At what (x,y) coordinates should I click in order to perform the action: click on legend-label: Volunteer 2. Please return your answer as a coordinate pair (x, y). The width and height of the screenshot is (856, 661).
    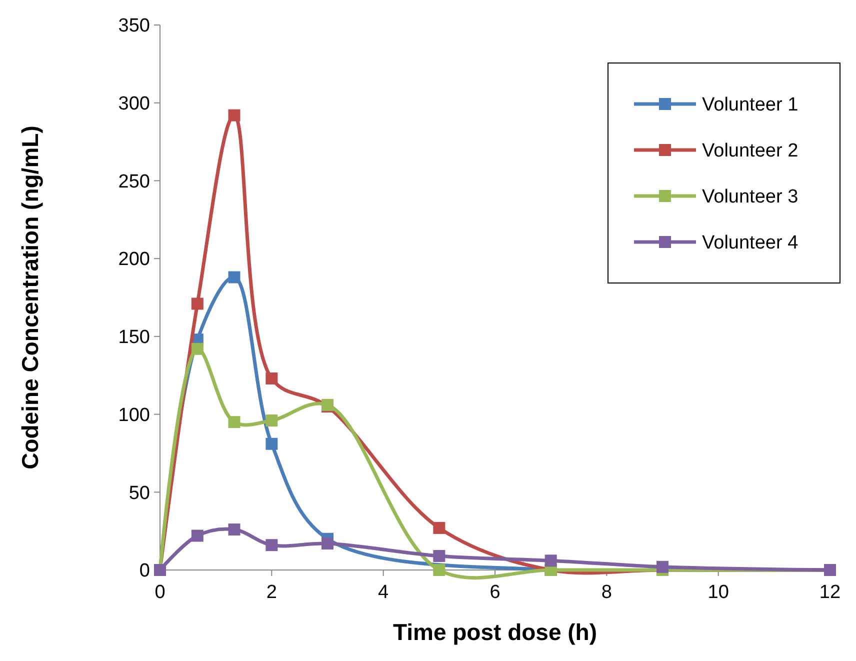
    Looking at the image, I should click on (750, 151).